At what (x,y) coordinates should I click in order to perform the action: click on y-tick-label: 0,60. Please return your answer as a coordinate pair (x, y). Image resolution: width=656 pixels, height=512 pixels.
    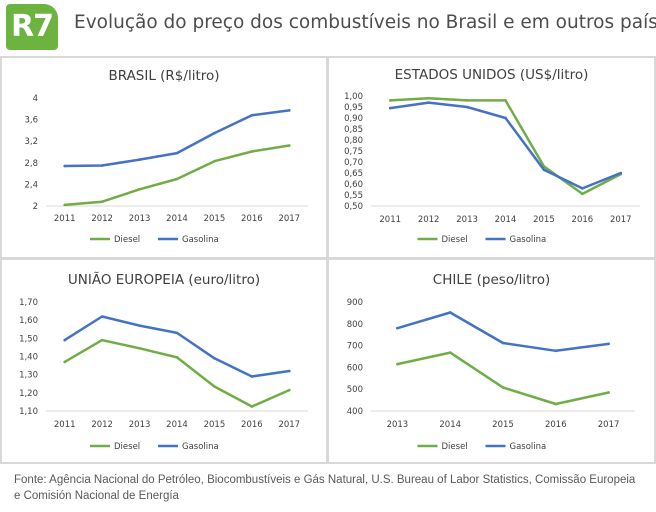
    Looking at the image, I should click on (353, 185).